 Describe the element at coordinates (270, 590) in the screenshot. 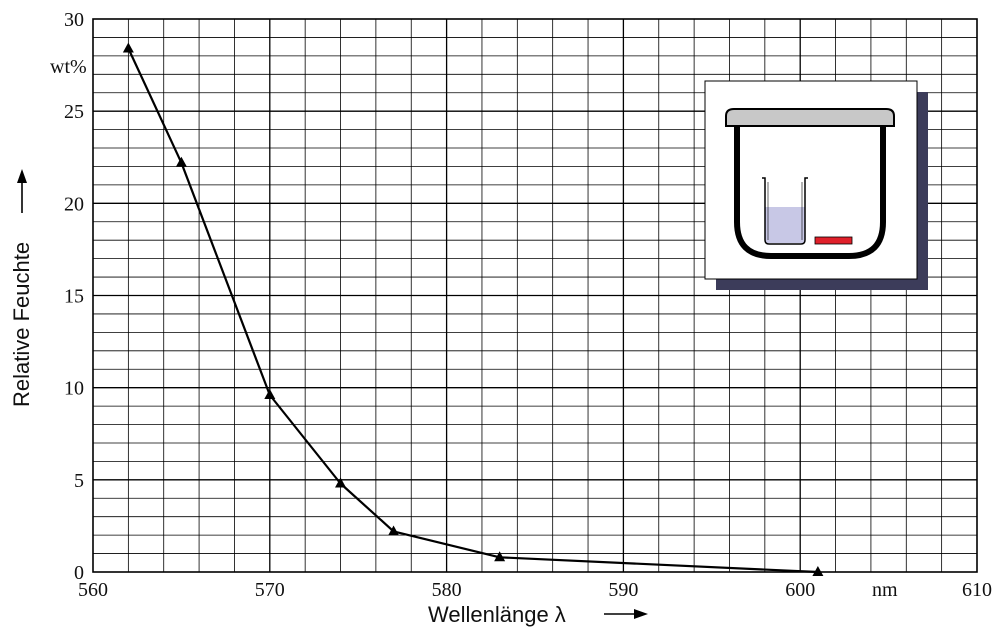

I see `x-tick-label: 570` at that location.